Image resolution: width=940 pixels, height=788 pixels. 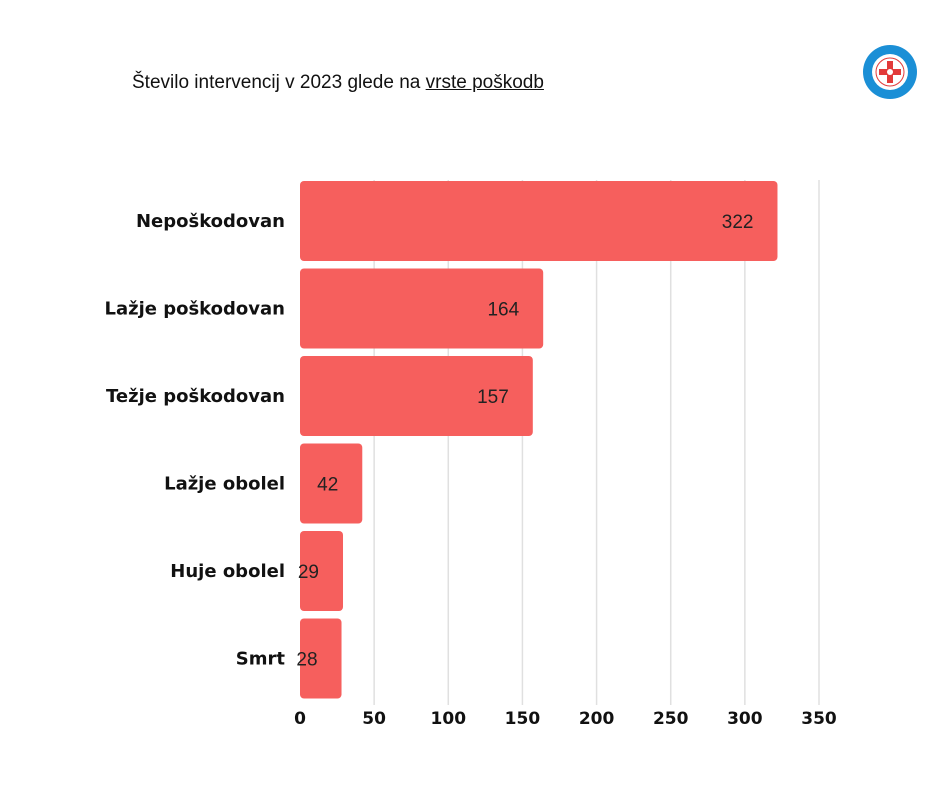 What do you see at coordinates (300, 719) in the screenshot?
I see `x-tick-label: 0` at bounding box center [300, 719].